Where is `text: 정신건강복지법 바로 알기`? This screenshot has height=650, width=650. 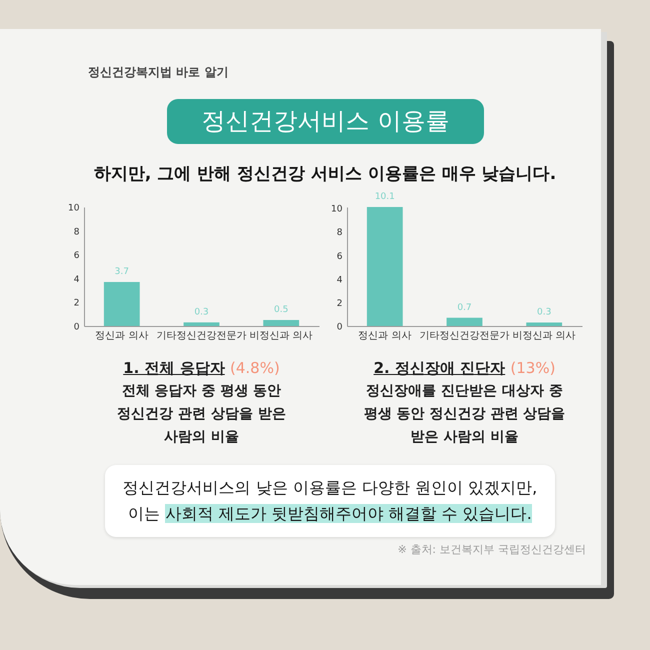
text: 정신건강복지법 바로 알기 is located at coordinates (158, 72).